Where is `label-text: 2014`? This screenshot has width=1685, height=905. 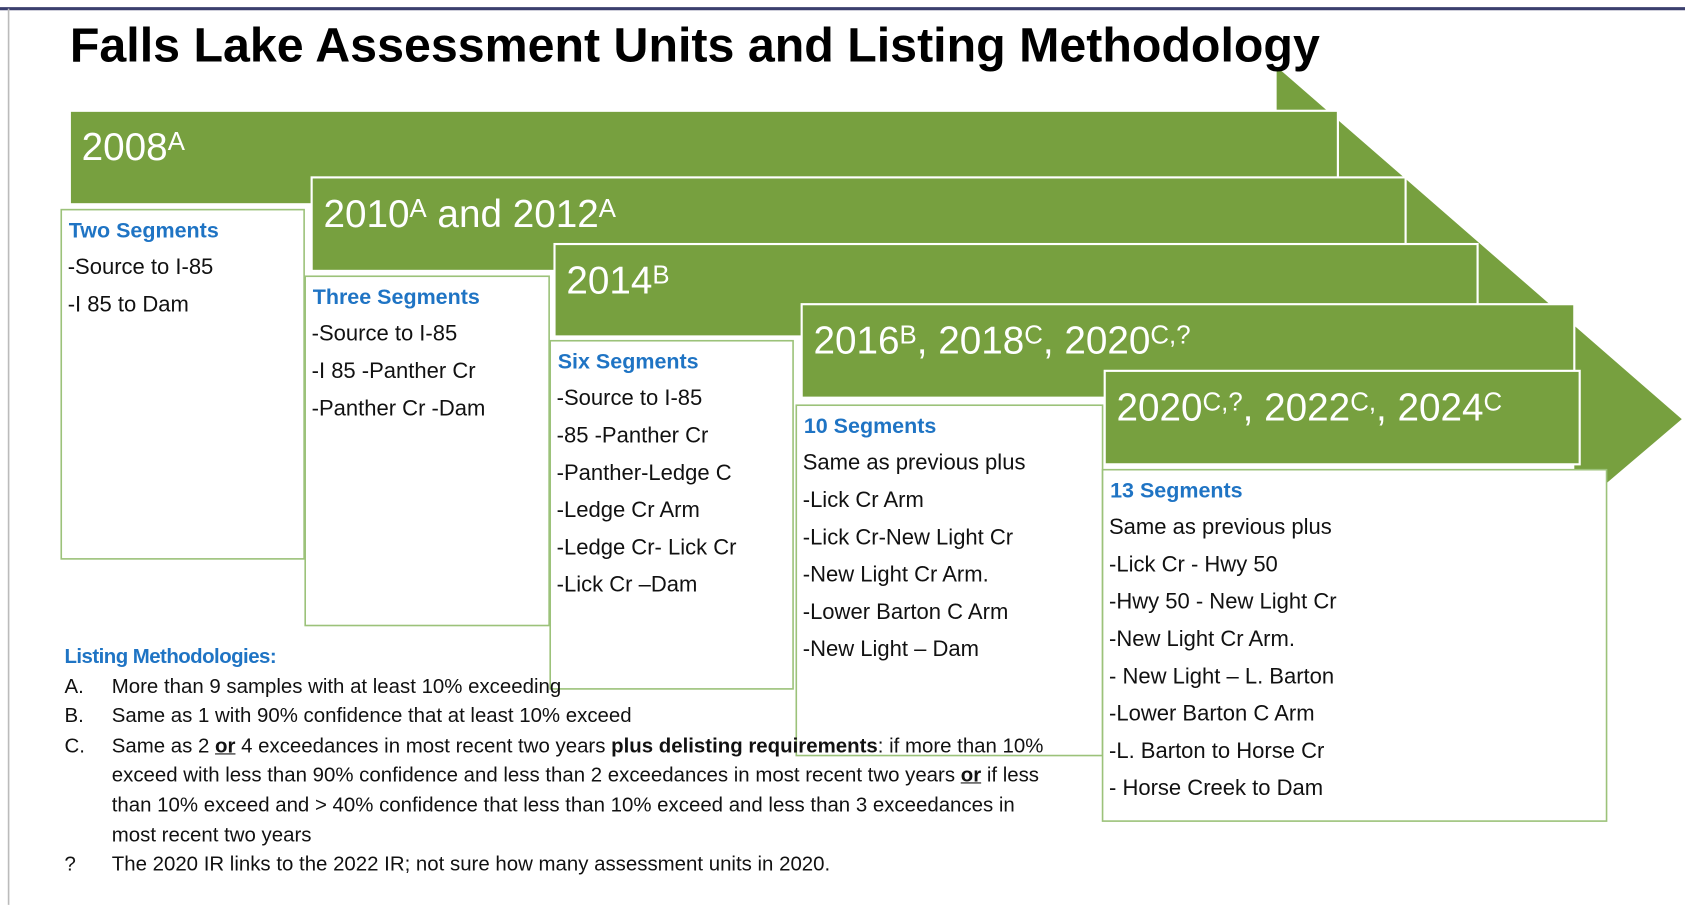 label-text: 2014 is located at coordinates (609, 280).